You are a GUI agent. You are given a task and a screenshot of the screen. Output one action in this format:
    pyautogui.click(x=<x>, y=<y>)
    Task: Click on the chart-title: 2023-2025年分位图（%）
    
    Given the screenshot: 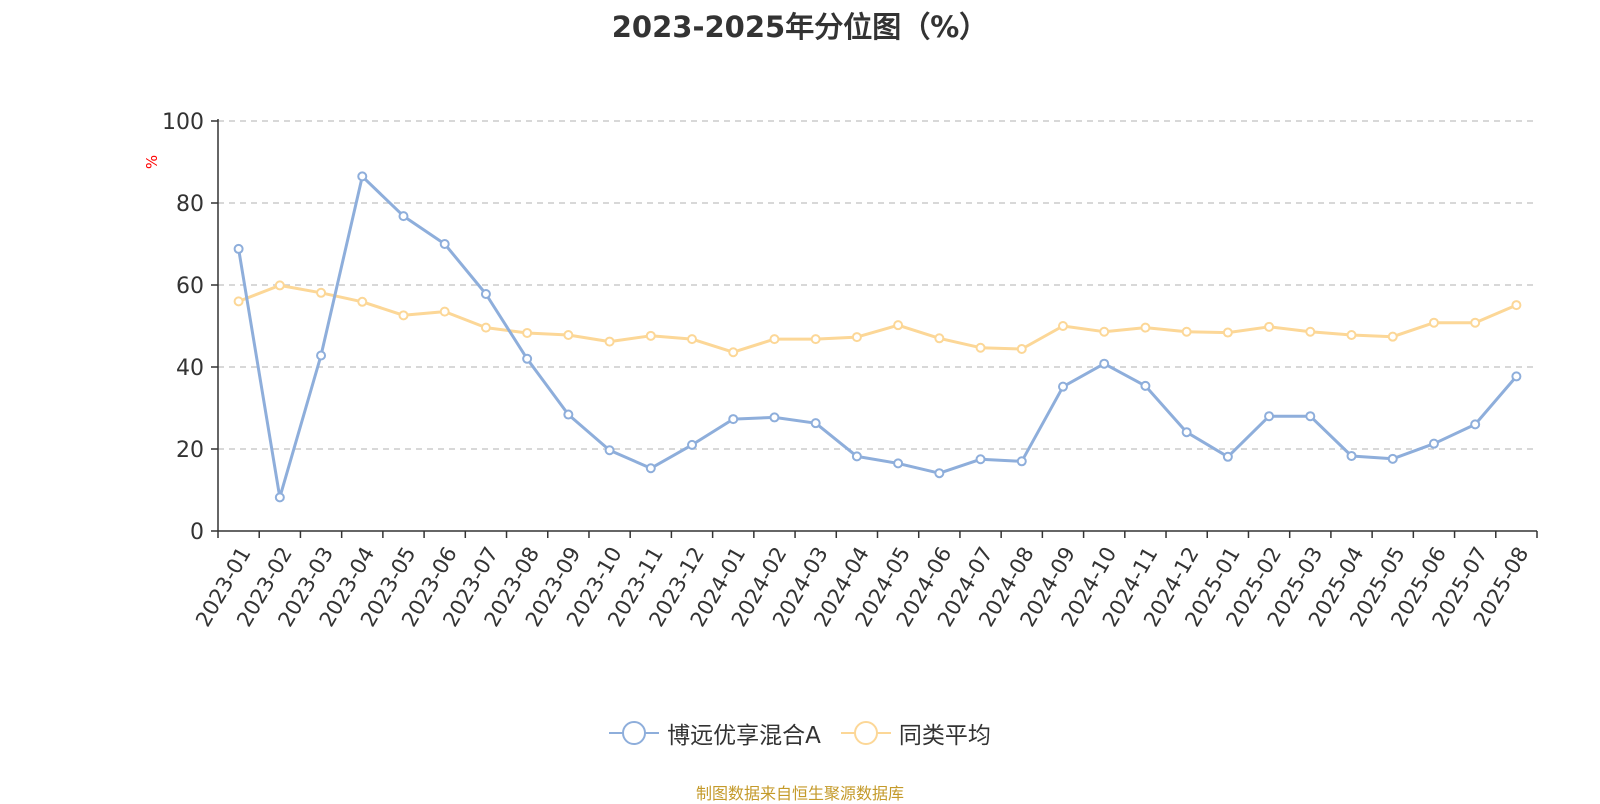 What is the action you would take?
    pyautogui.click(x=800, y=27)
    